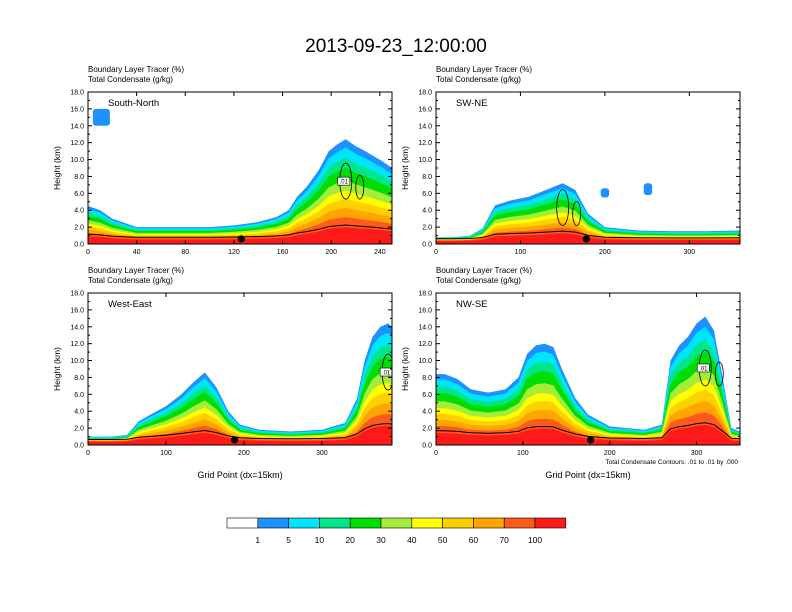  Describe the element at coordinates (504, 540) in the screenshot. I see `colorbar-label: 70` at that location.